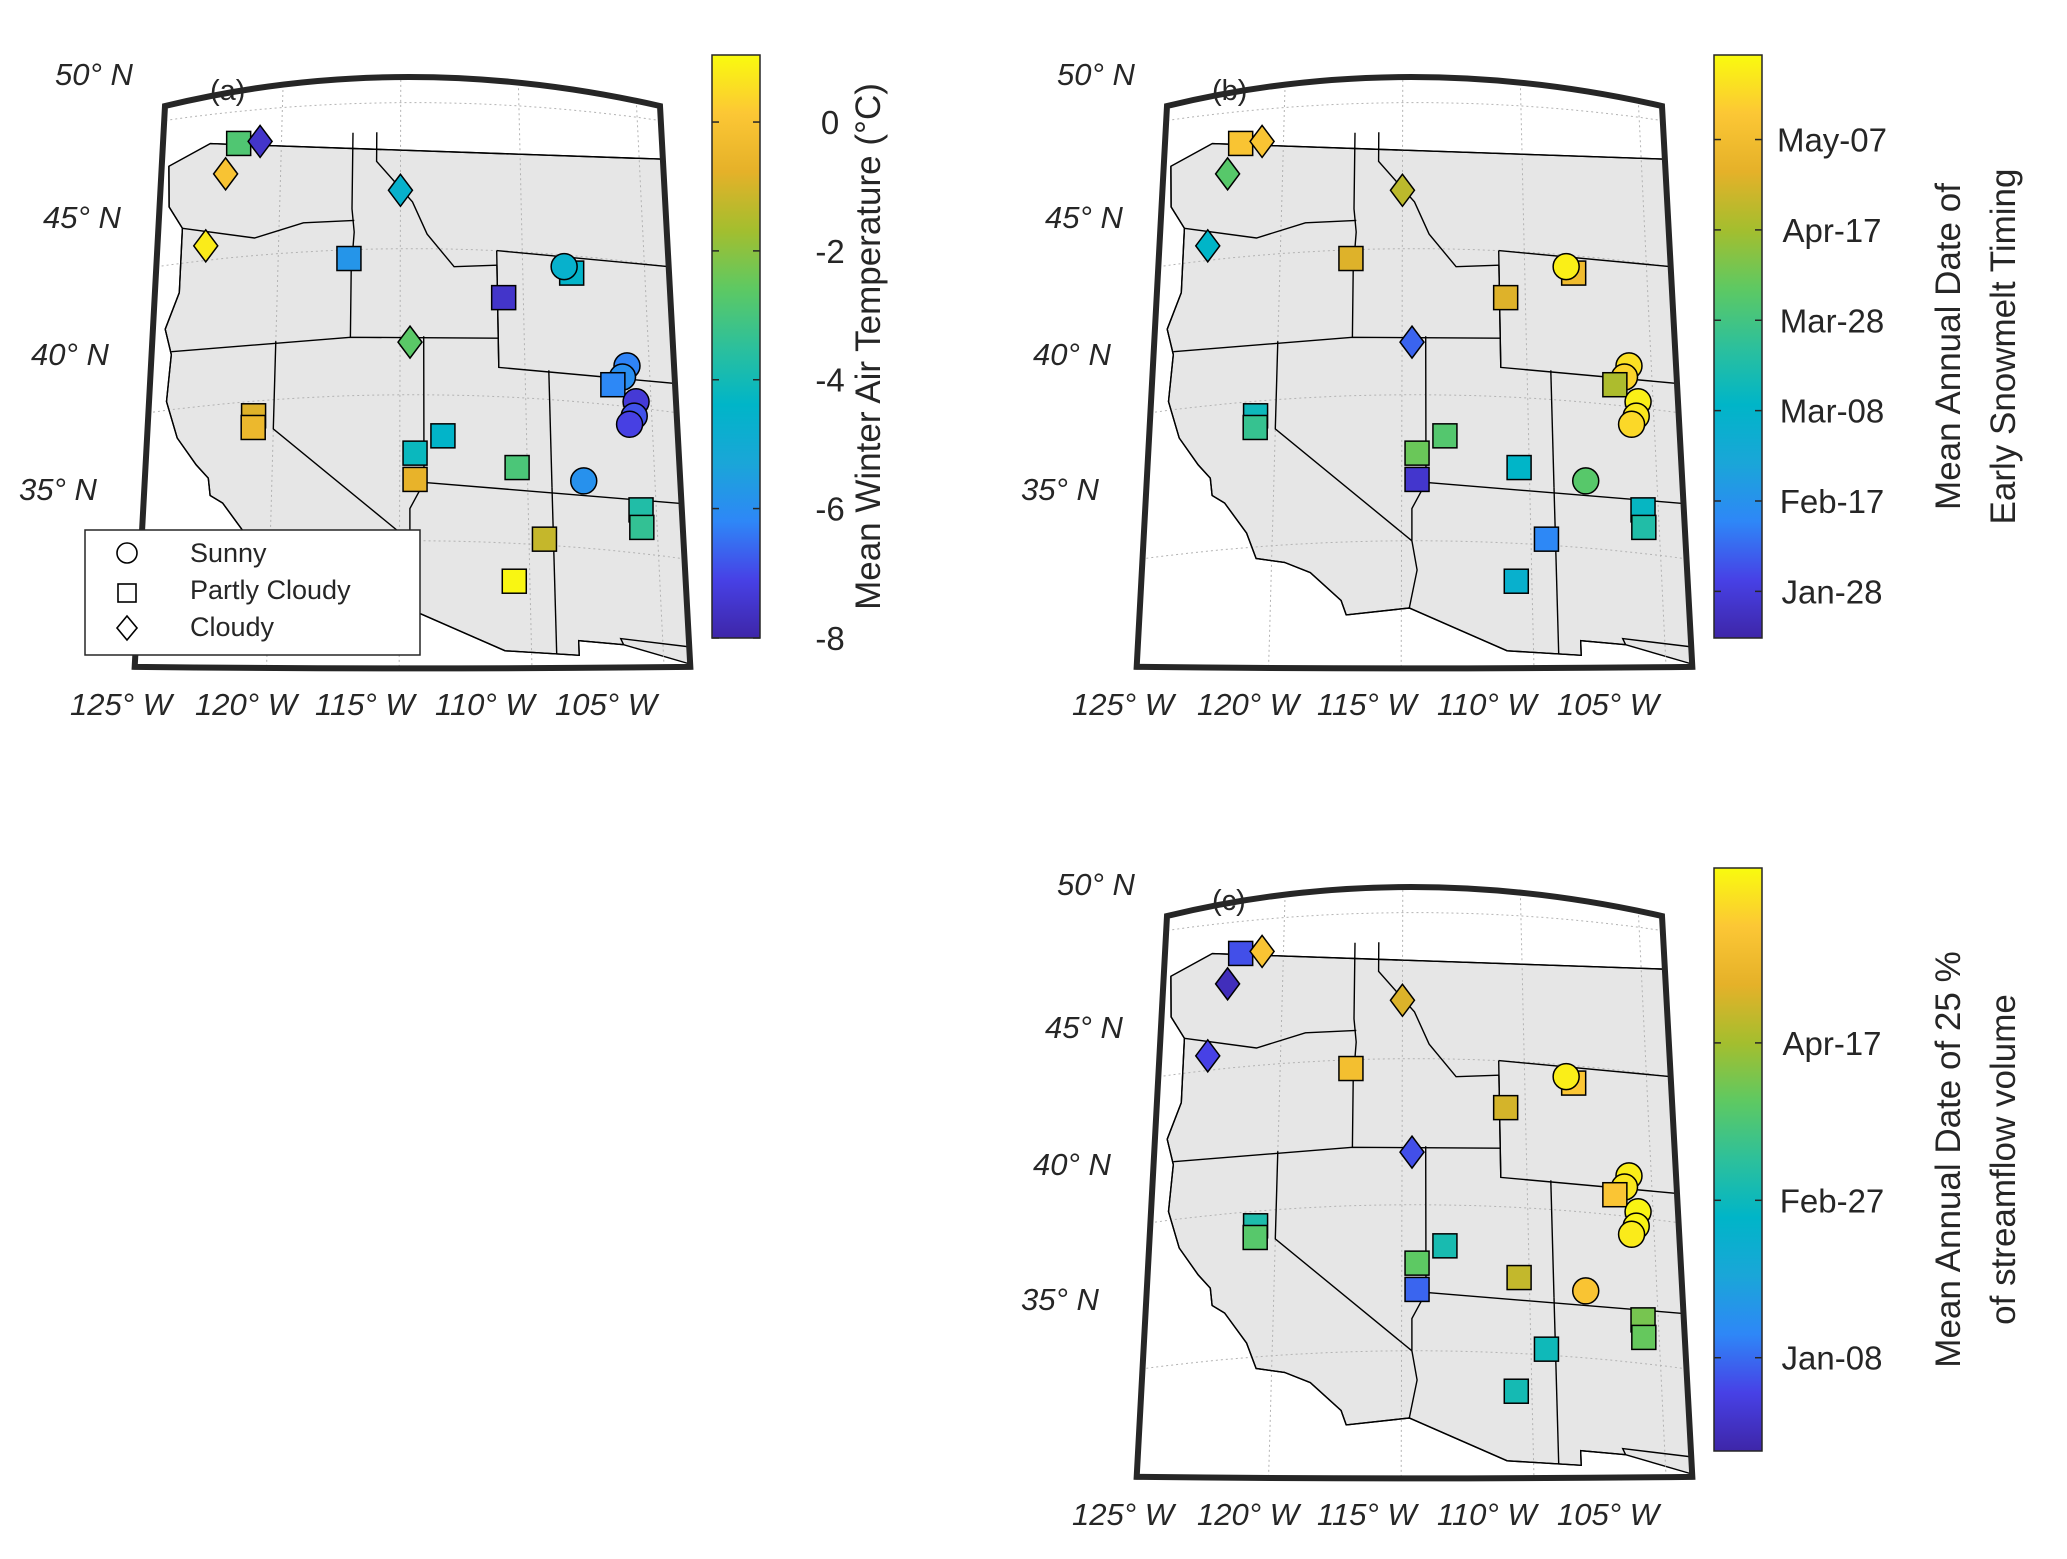 The width and height of the screenshot is (2067, 1559). What do you see at coordinates (1948, 1159) in the screenshot?
I see `colorbar-title: Mean Annual Date of 25 %` at bounding box center [1948, 1159].